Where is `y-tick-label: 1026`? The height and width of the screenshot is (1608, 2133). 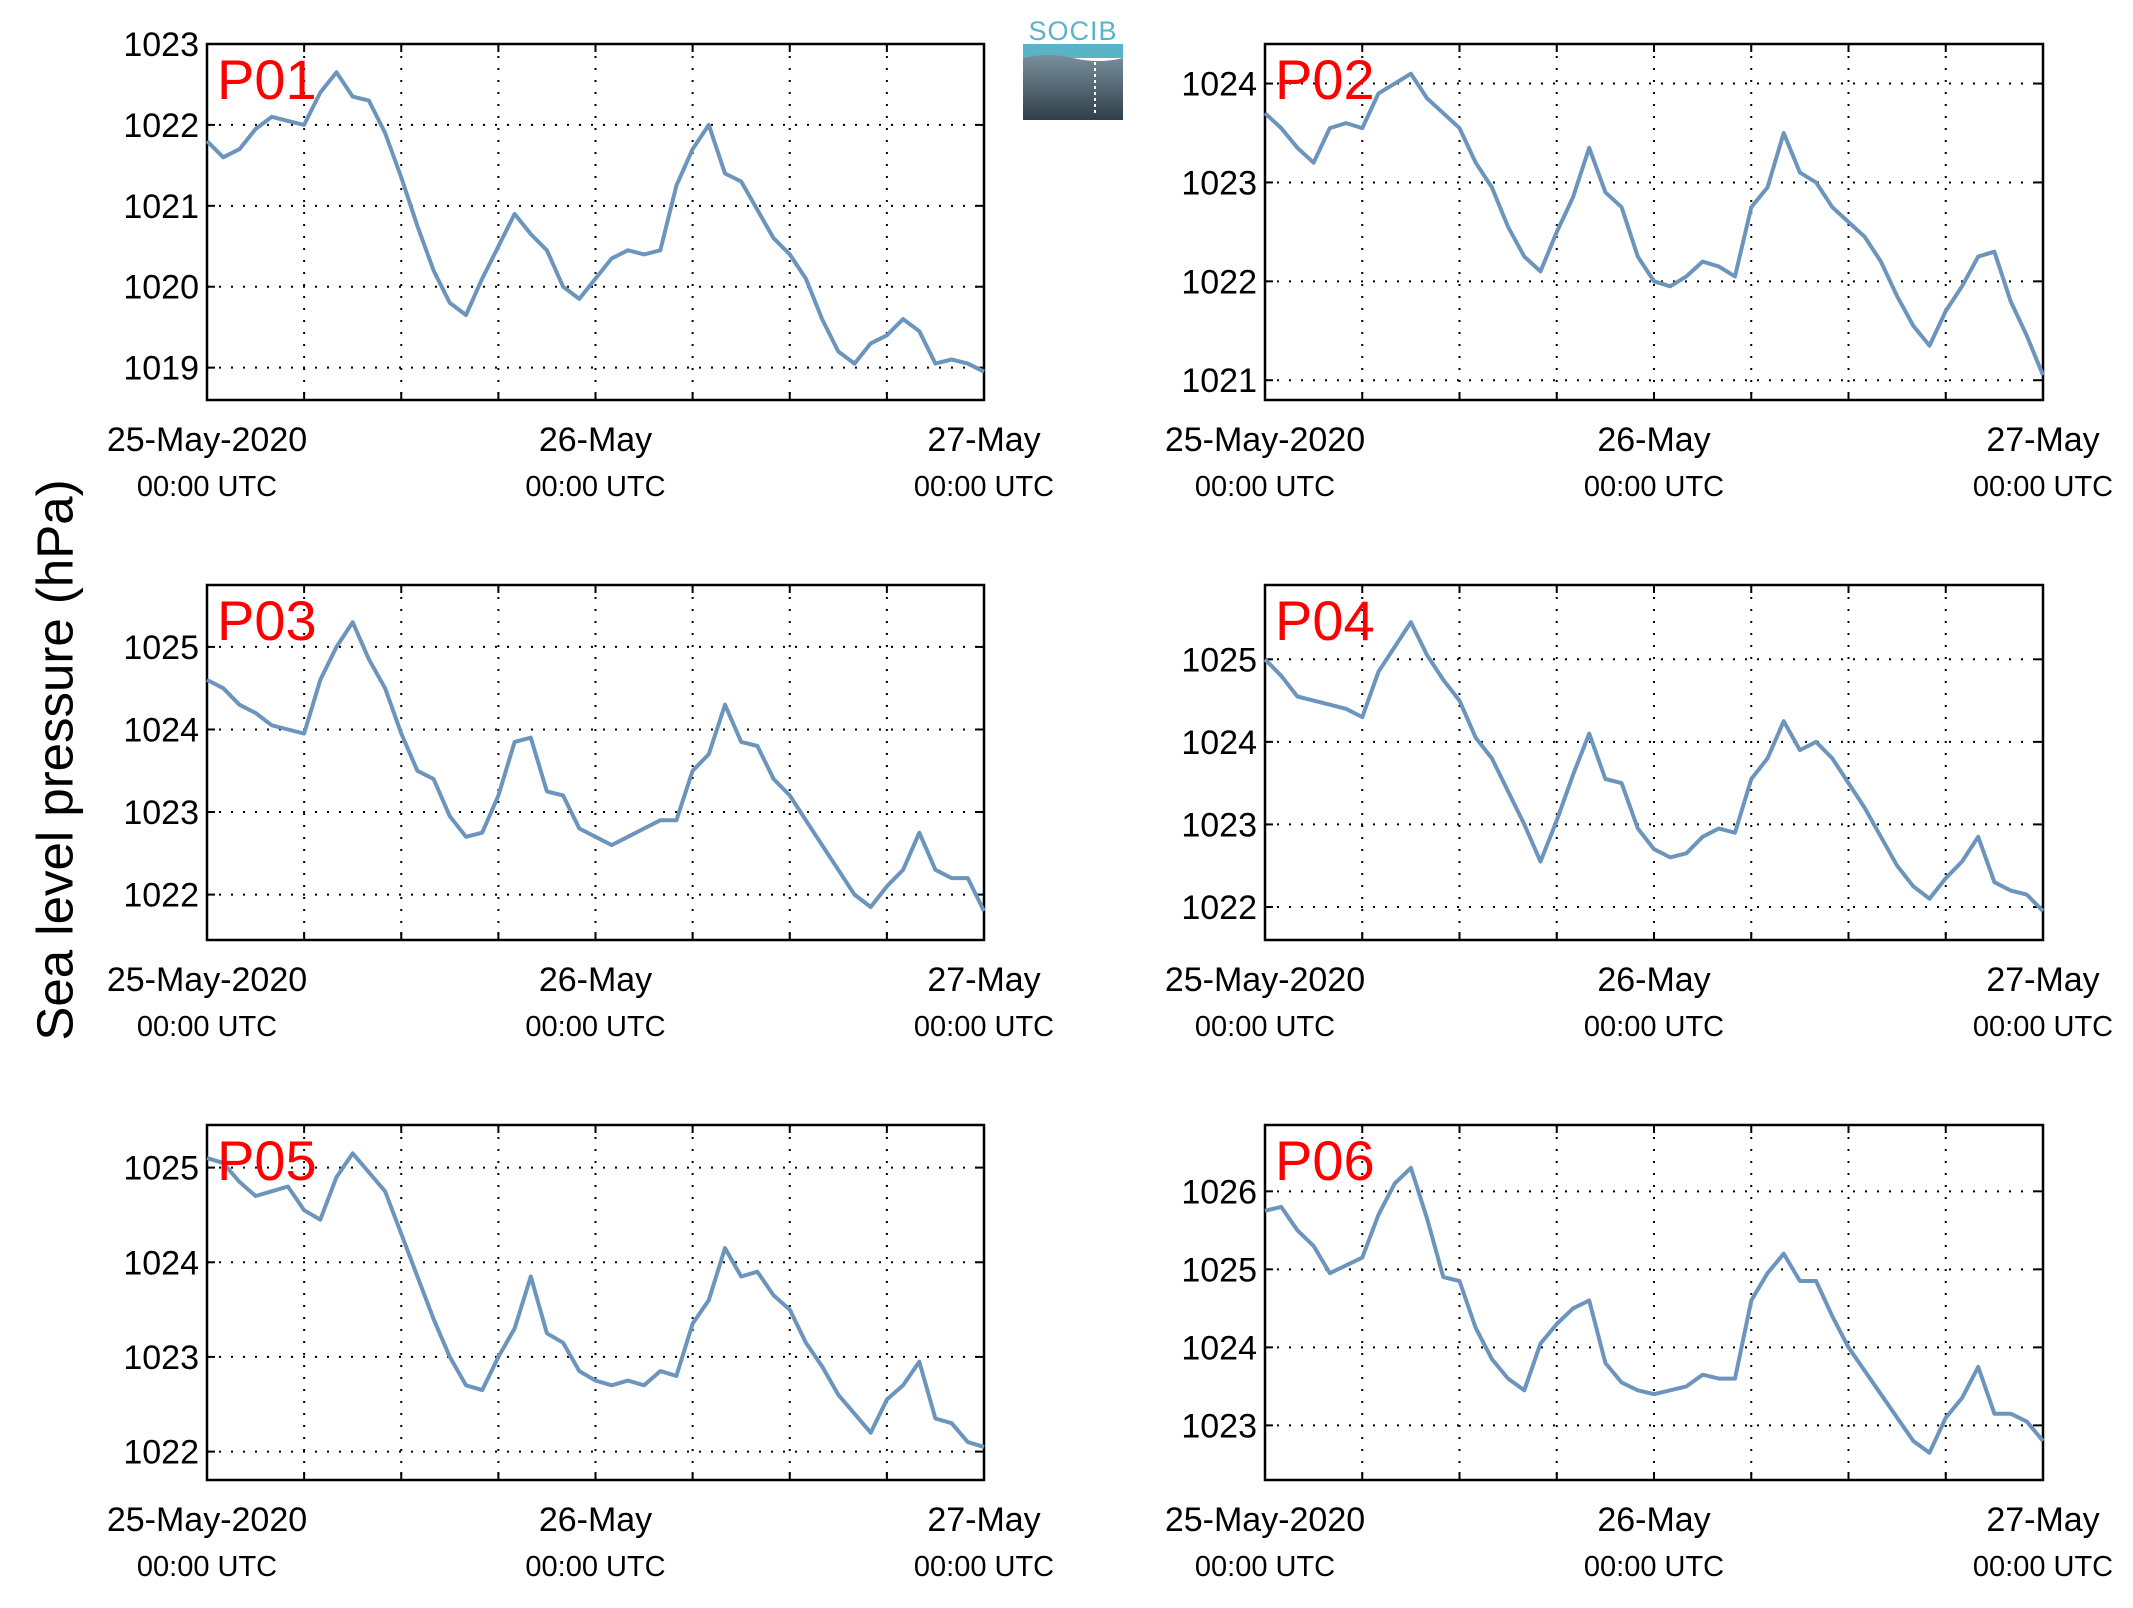 y-tick-label: 1026 is located at coordinates (1219, 1192).